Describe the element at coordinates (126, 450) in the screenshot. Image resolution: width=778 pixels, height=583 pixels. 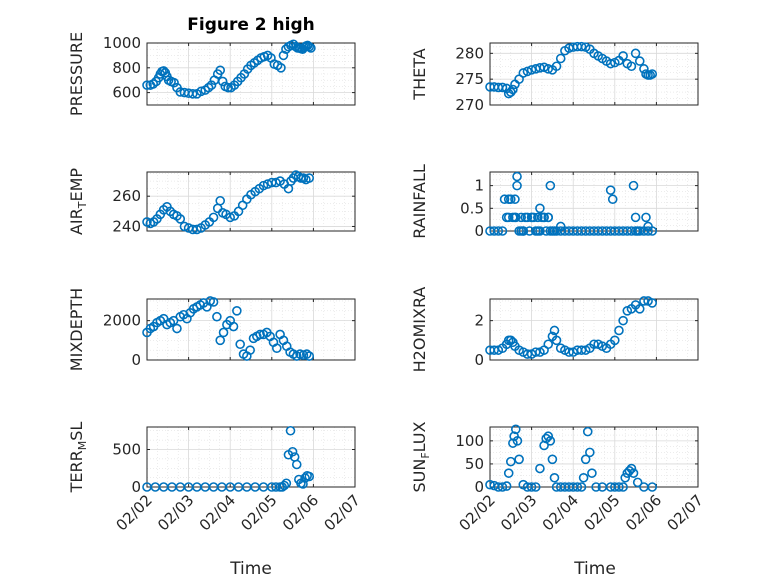
I see `y-tick-label: 500` at that location.